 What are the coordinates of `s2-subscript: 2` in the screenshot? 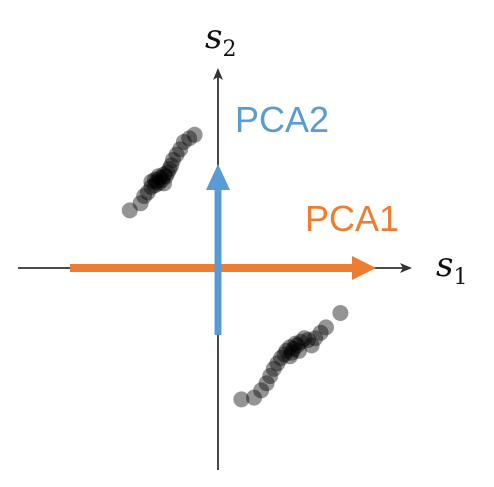 It's located at (229, 49).